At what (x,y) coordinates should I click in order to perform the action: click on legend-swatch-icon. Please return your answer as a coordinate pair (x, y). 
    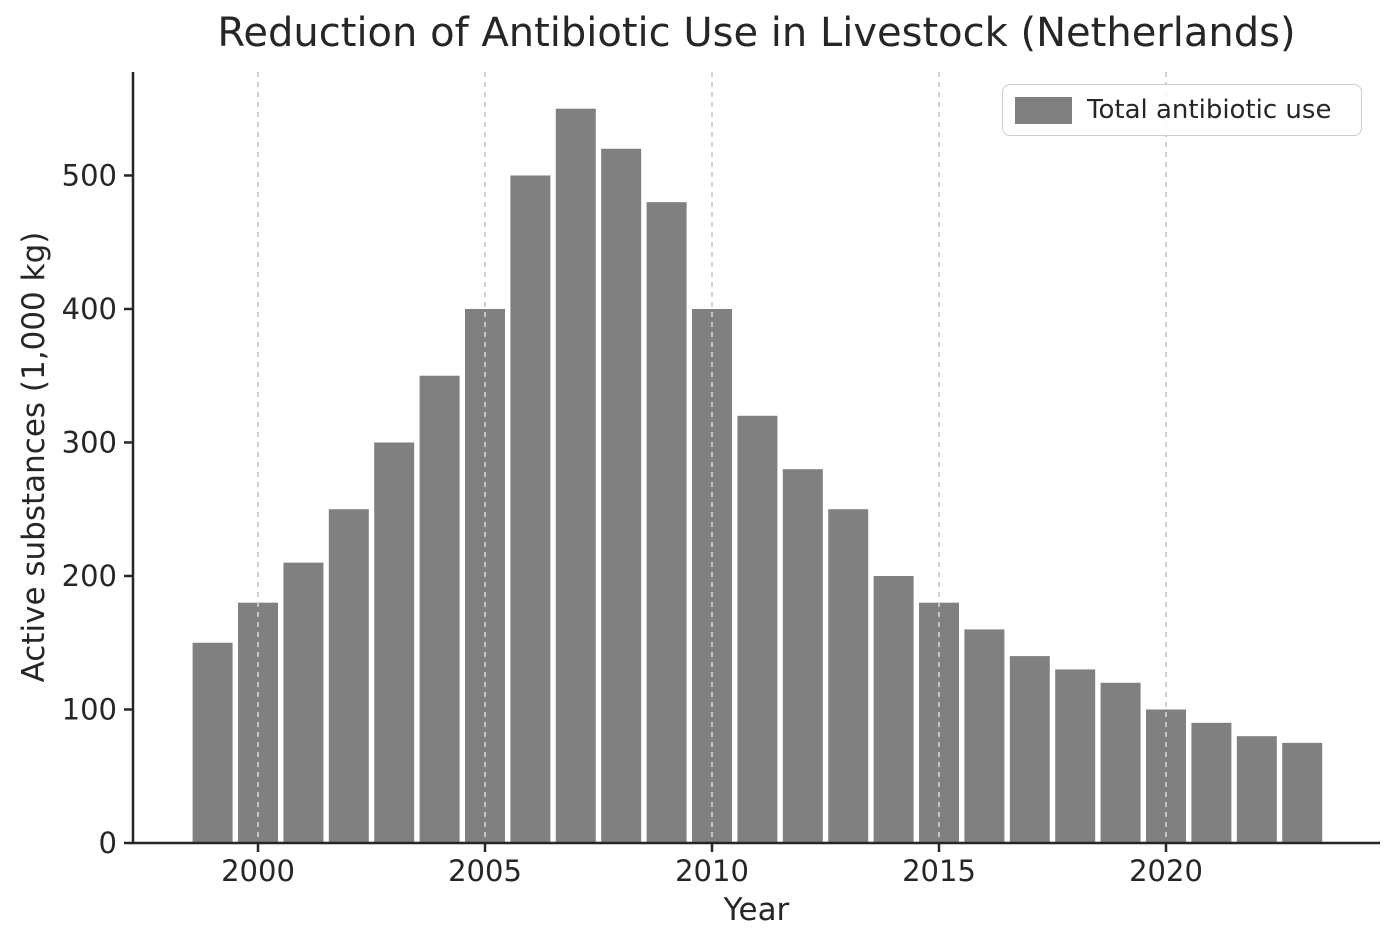
    Looking at the image, I should click on (1043, 110).